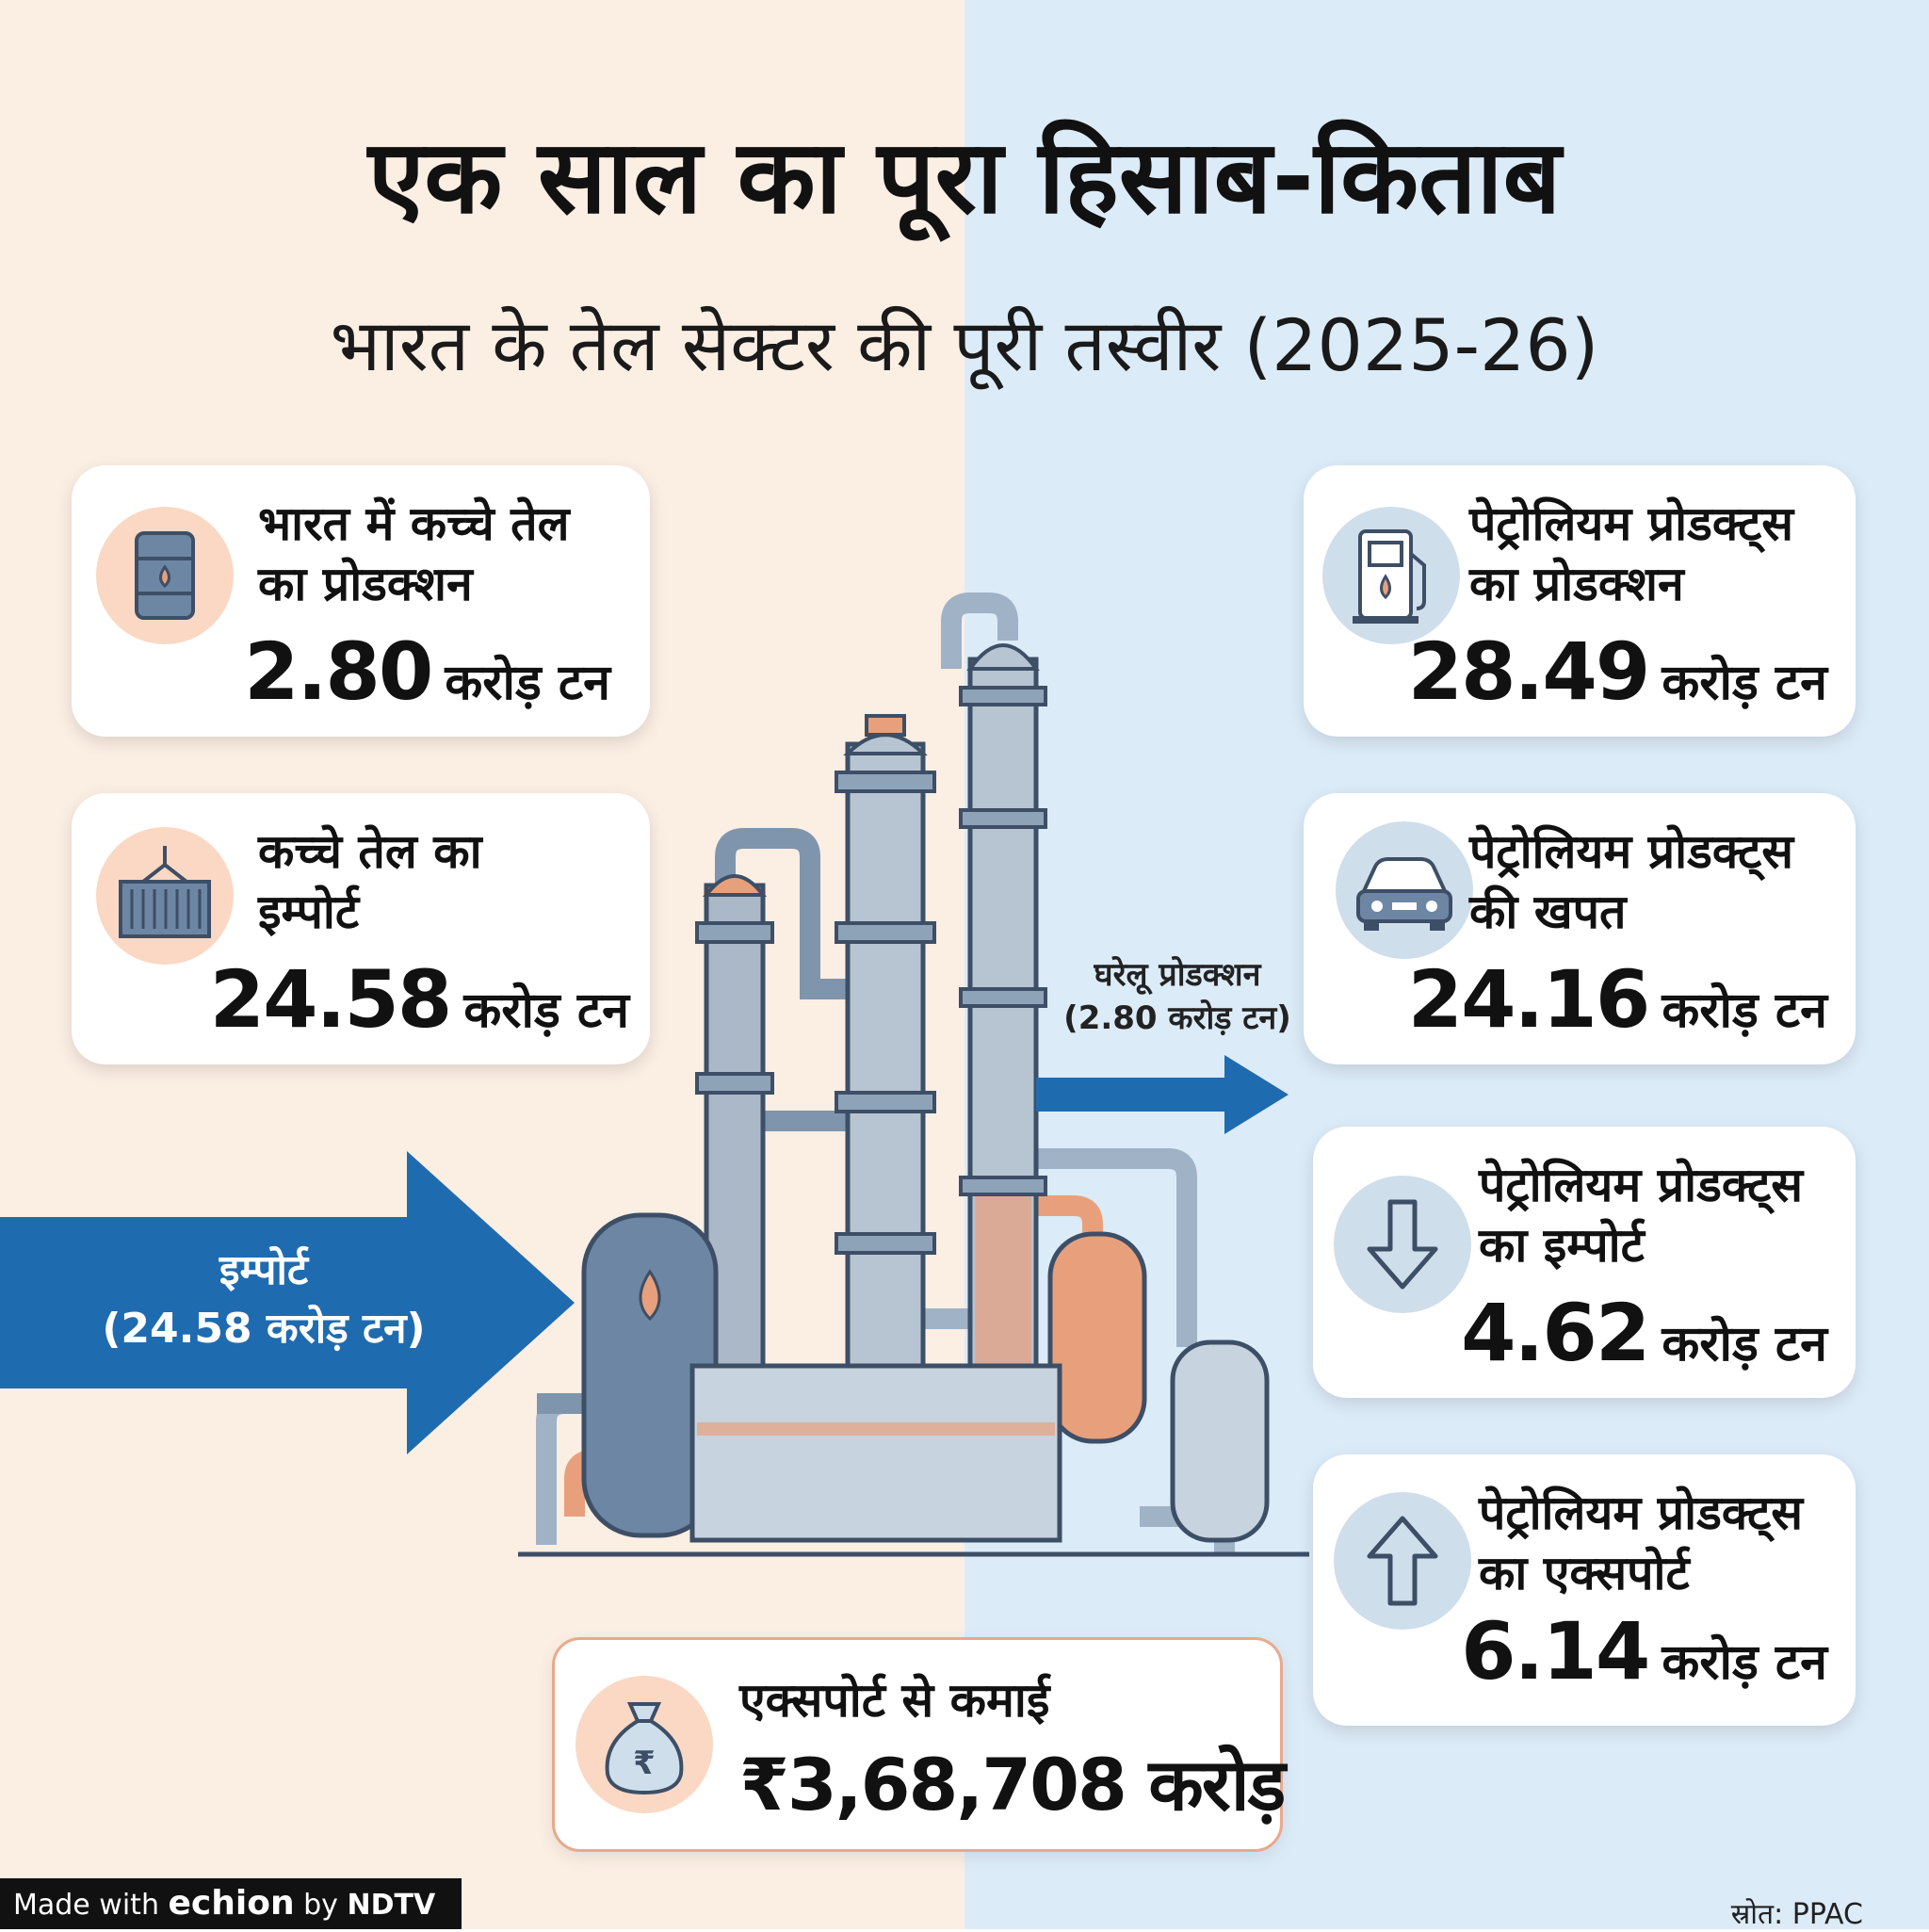  What do you see at coordinates (1177, 996) in the screenshot?
I see `domestic-production-label: घरेलू प्रोडक्शन (2.80 करोड़ टन)` at bounding box center [1177, 996].